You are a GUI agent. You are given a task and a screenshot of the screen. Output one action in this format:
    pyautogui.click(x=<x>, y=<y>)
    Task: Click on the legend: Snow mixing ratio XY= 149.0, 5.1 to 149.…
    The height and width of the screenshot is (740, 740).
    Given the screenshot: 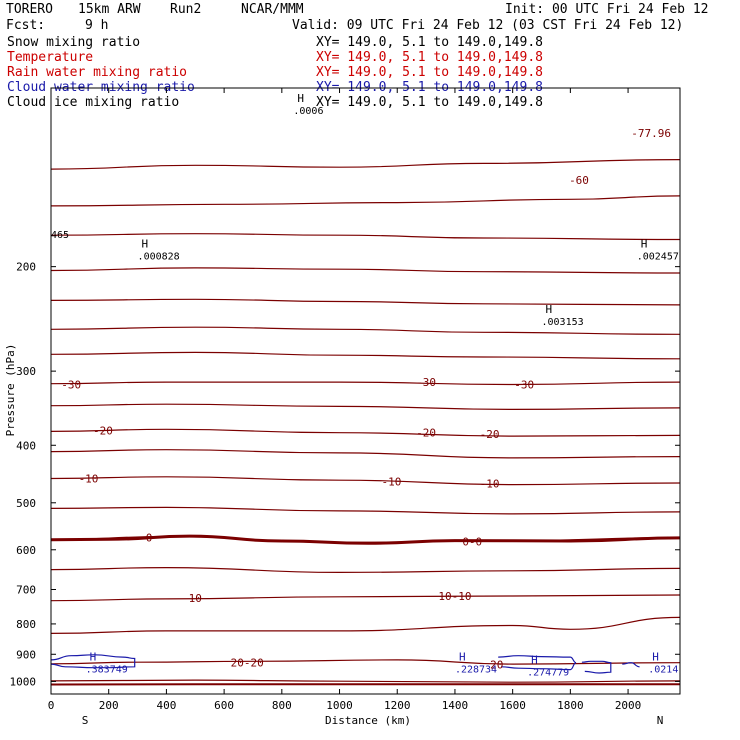 What is the action you would take?
    pyautogui.click(x=275, y=72)
    